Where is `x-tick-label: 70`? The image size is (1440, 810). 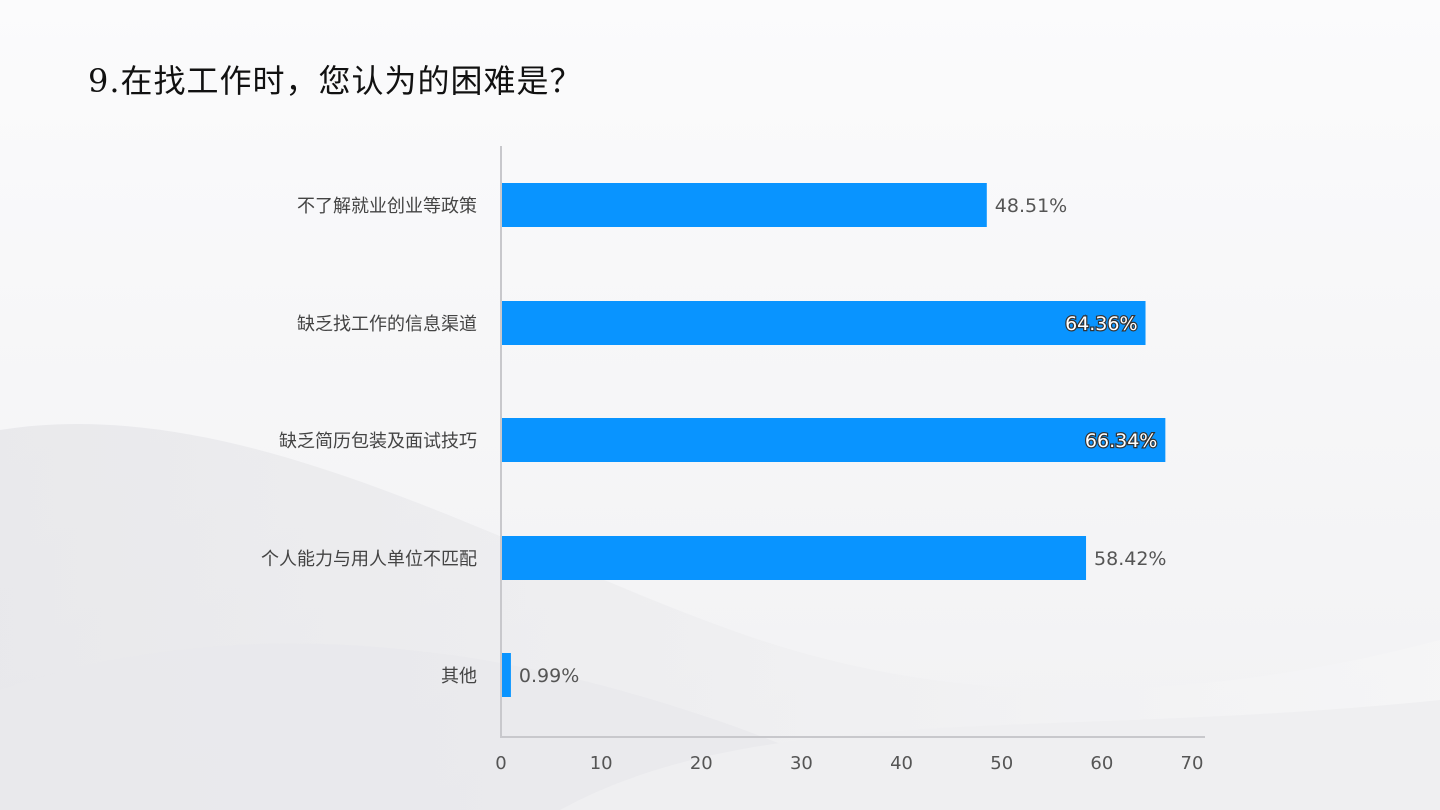
x-tick-label: 70 is located at coordinates (1192, 763).